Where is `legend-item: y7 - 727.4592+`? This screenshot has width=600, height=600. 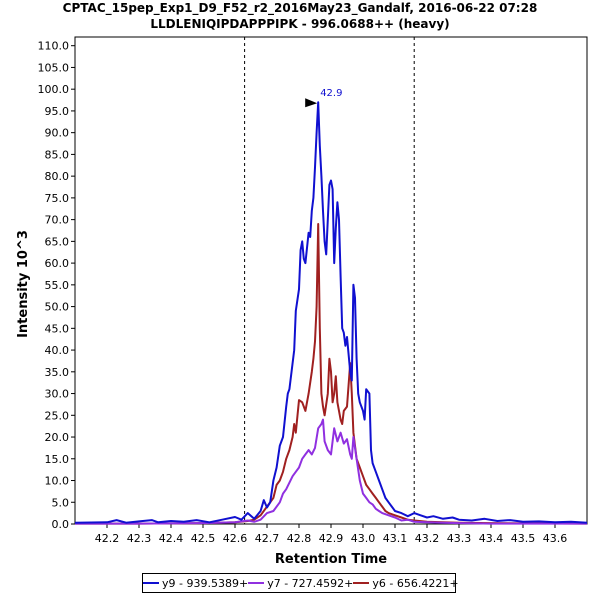 legend-item: y7 - 727.4592+ is located at coordinates (300, 583).